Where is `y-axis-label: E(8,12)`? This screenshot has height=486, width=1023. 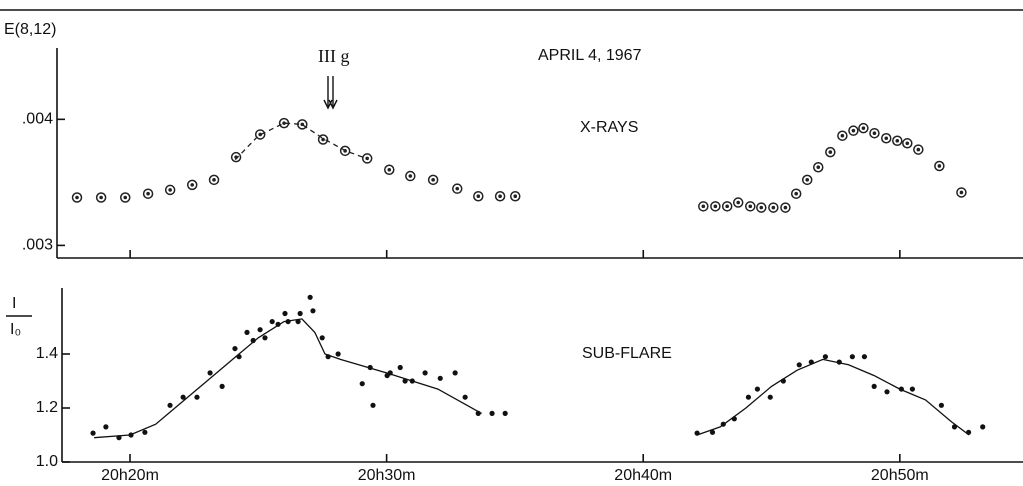
y-axis-label: E(8,12) is located at coordinates (30, 29).